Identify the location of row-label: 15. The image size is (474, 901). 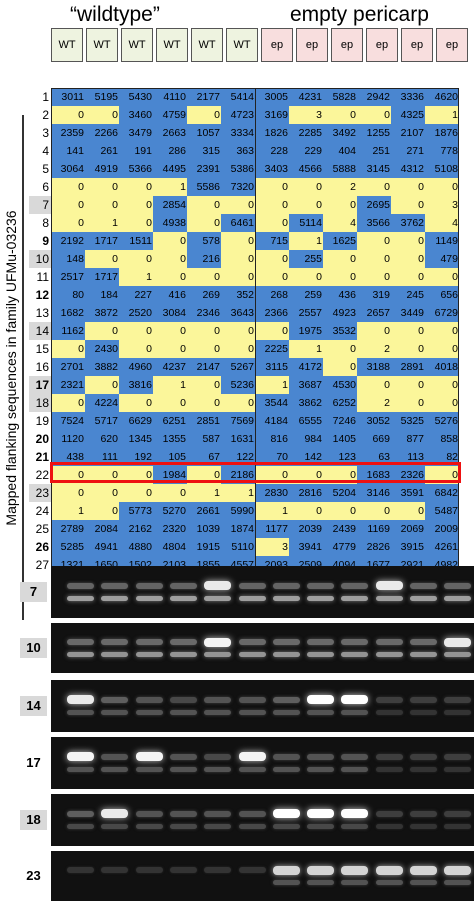
(42, 349).